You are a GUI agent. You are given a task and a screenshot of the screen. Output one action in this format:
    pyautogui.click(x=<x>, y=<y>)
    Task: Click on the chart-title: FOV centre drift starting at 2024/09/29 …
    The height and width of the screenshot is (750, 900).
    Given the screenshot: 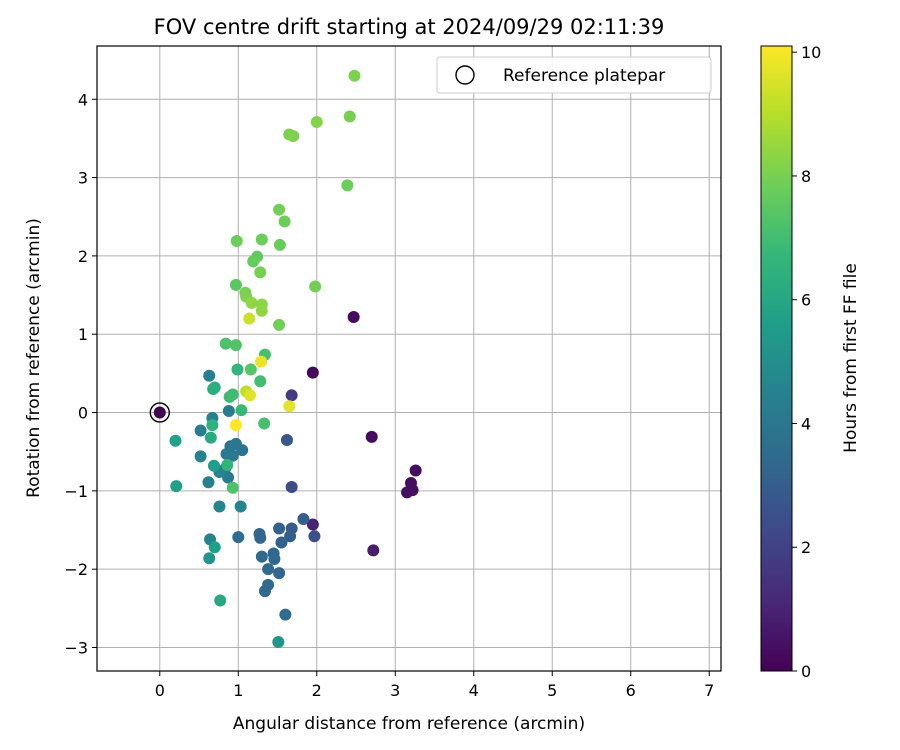 What is the action you would take?
    pyautogui.click(x=409, y=27)
    